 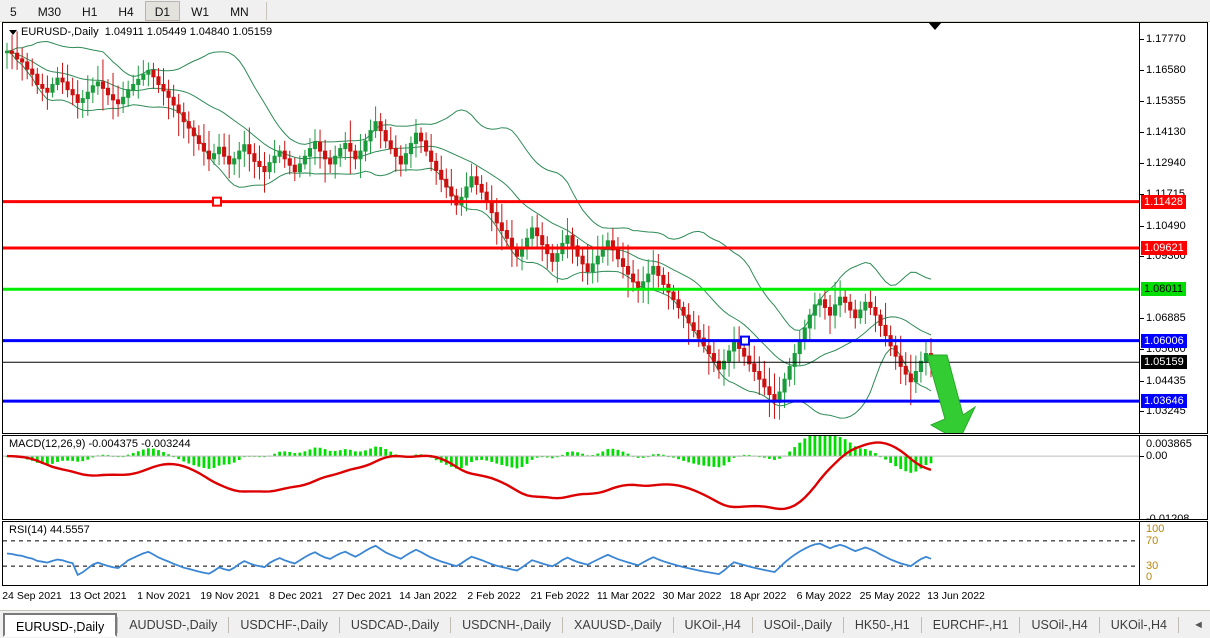 What do you see at coordinates (230, 596) in the screenshot?
I see `date-axis-label: 19 Nov 2021` at bounding box center [230, 596].